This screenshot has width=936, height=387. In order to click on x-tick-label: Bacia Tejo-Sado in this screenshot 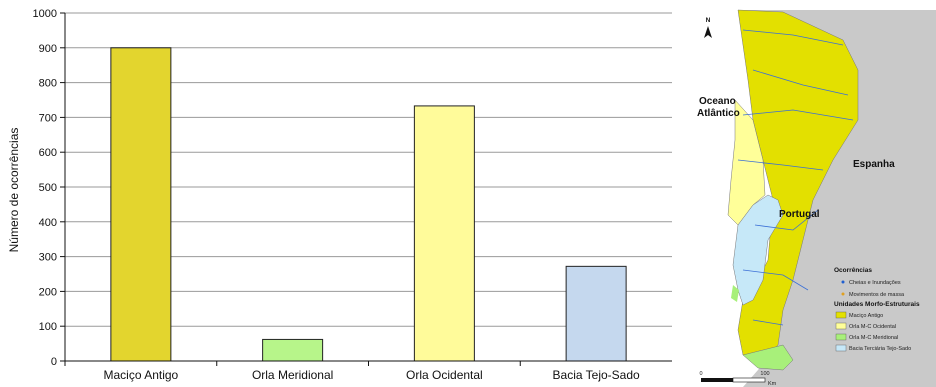, I will do `click(596, 375)`.